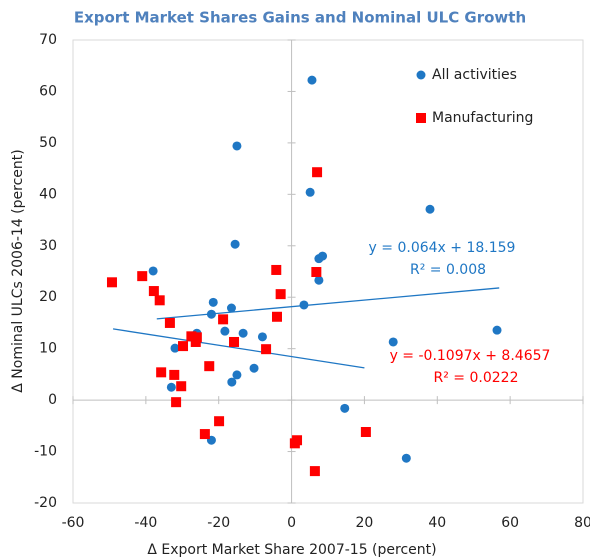 Image resolution: width=590 pixels, height=560 pixels. I want to click on x-tick-label: 40, so click(437, 523).